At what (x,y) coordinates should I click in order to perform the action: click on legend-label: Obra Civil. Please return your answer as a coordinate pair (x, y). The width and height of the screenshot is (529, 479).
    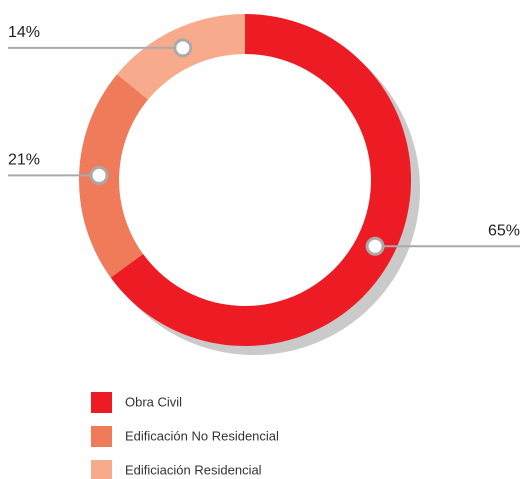
    Looking at the image, I should click on (153, 401).